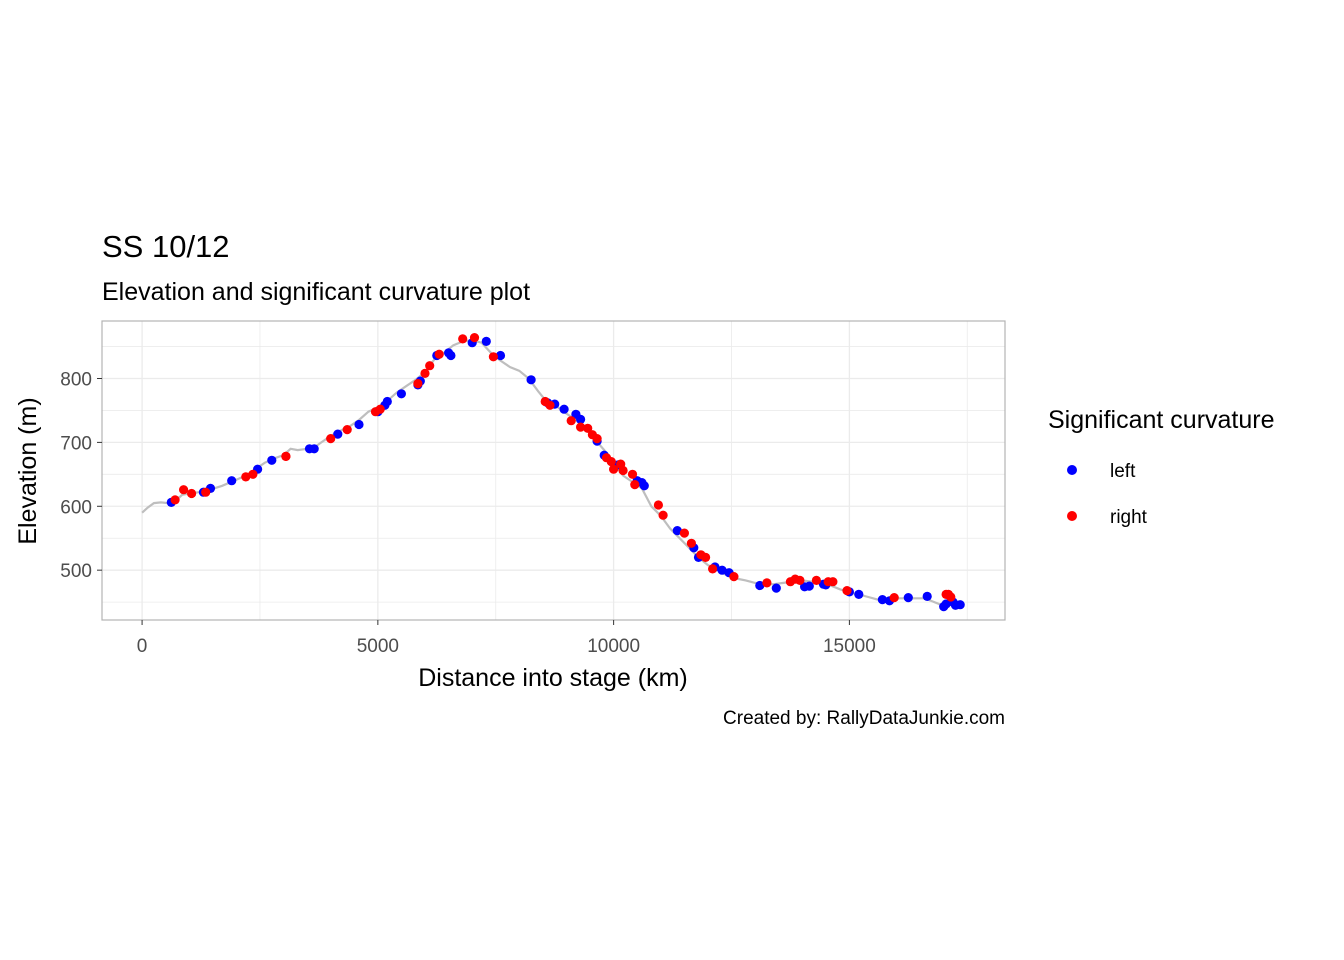 This screenshot has width=1344, height=960. Describe the element at coordinates (1072, 470) in the screenshot. I see `legend-marker-left` at that location.